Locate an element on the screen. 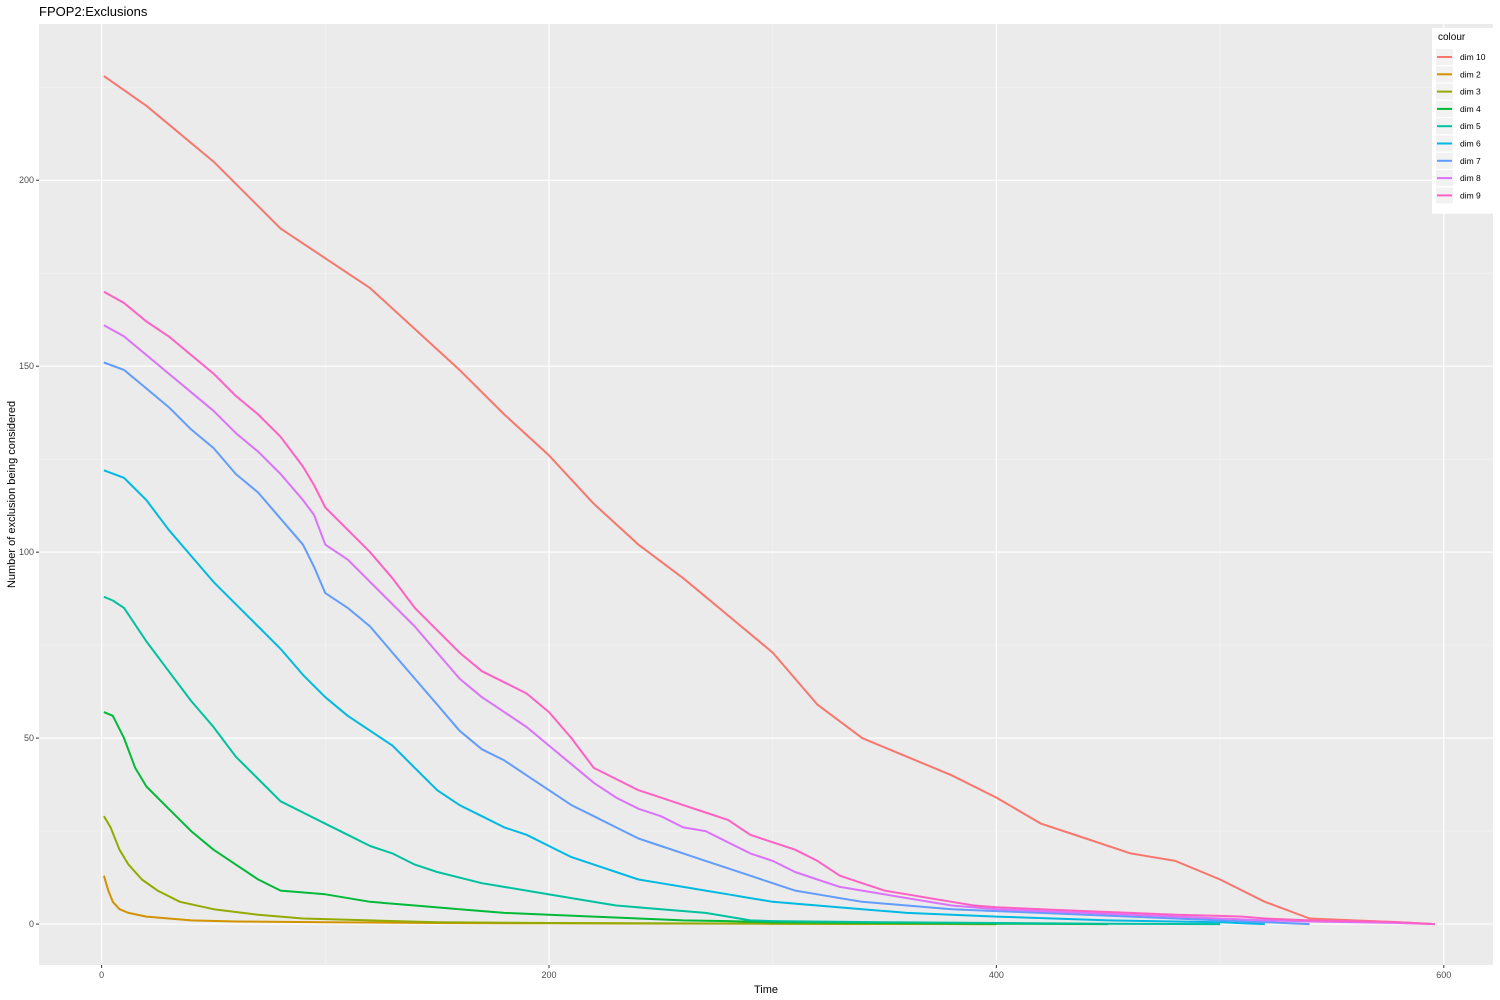 Image resolution: width=1500 pixels, height=1000 pixels. legend-label: dim 5 is located at coordinates (1470, 126).